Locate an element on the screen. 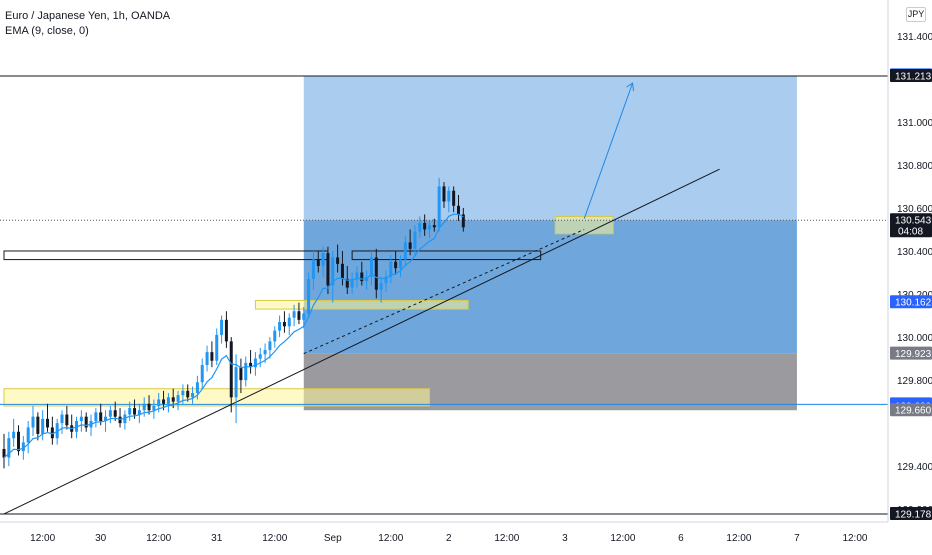 This screenshot has height=555, width=932. y-tick-label: 129.800 is located at coordinates (914, 381).